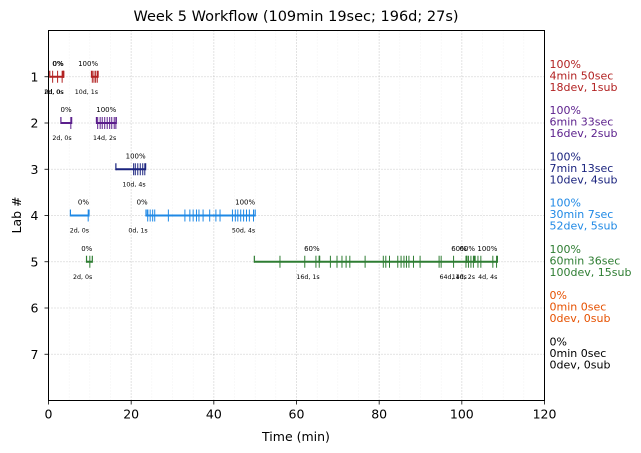 The width and height of the screenshot is (641, 453). What do you see at coordinates (35, 123) in the screenshot?
I see `y-tick-label: 2` at bounding box center [35, 123].